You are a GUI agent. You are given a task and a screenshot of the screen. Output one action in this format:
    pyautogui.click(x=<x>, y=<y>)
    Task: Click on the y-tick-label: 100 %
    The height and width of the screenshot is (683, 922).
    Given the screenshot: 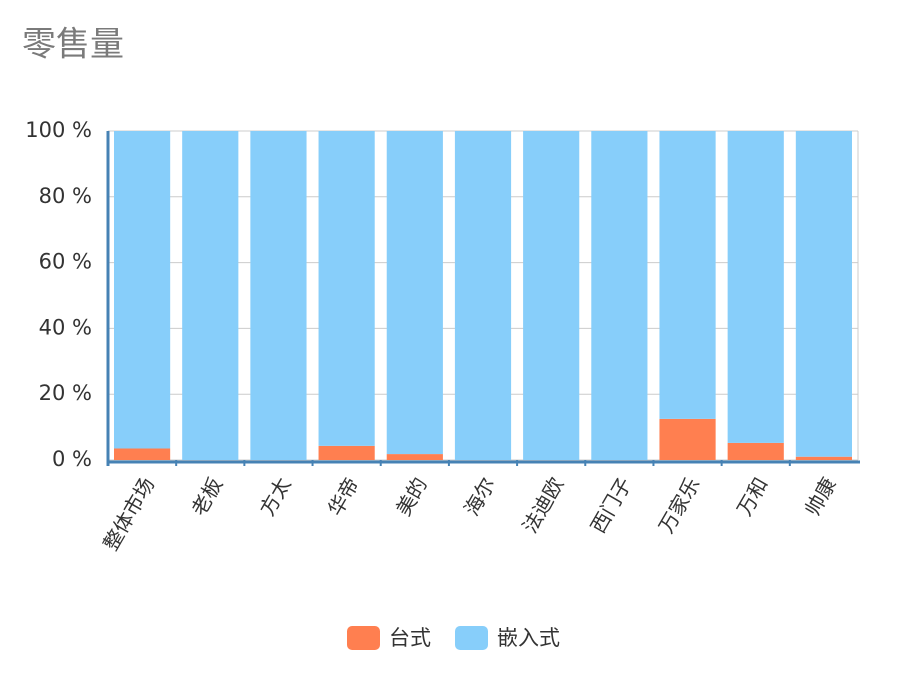 What is the action you would take?
    pyautogui.click(x=58, y=130)
    